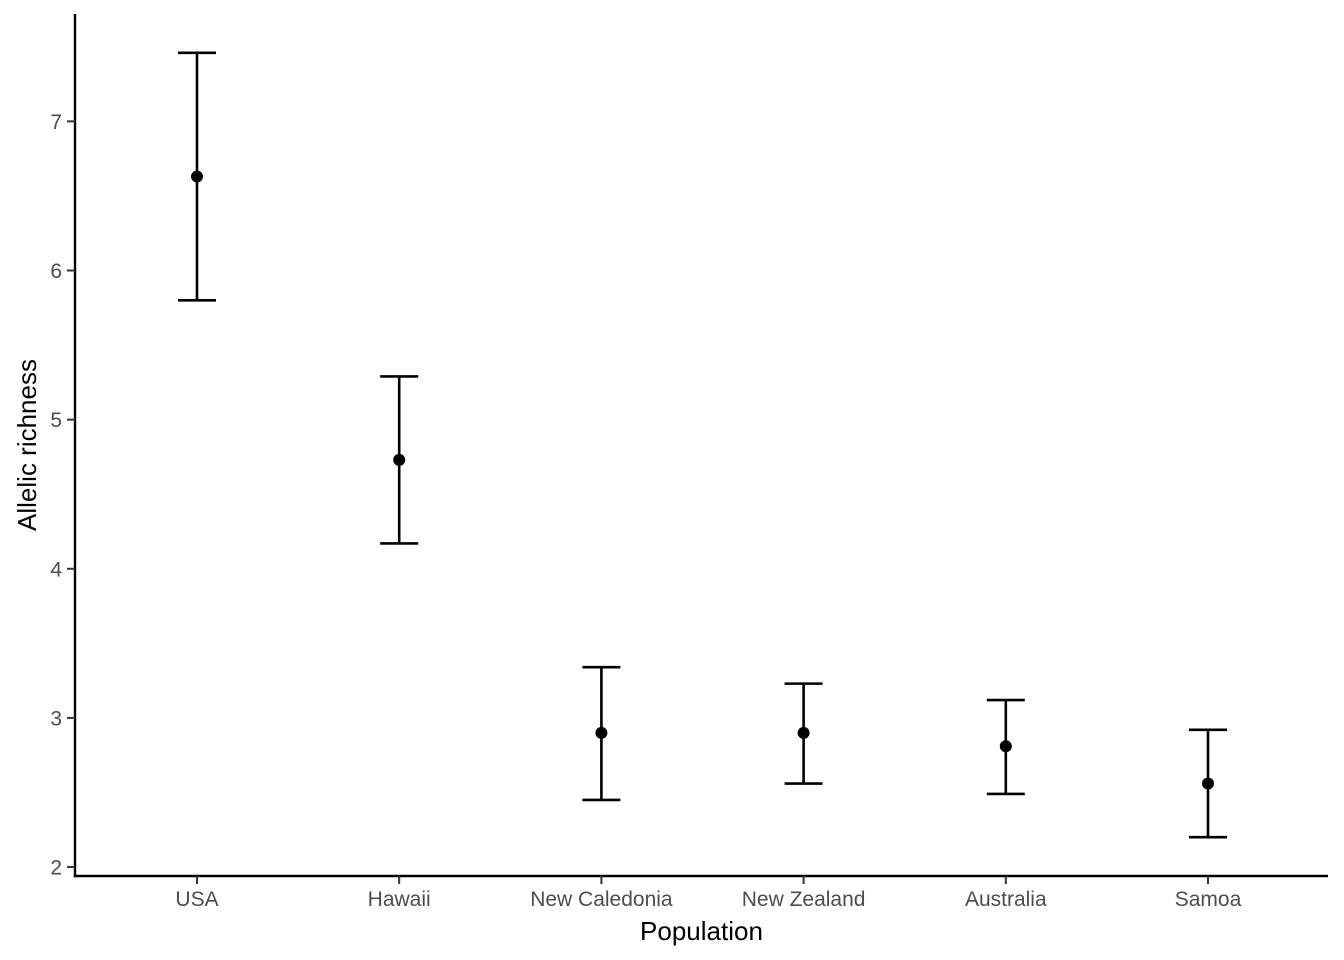 The image size is (1344, 960). Describe the element at coordinates (27, 445) in the screenshot. I see `y-axis-title: Allelic richness` at that location.